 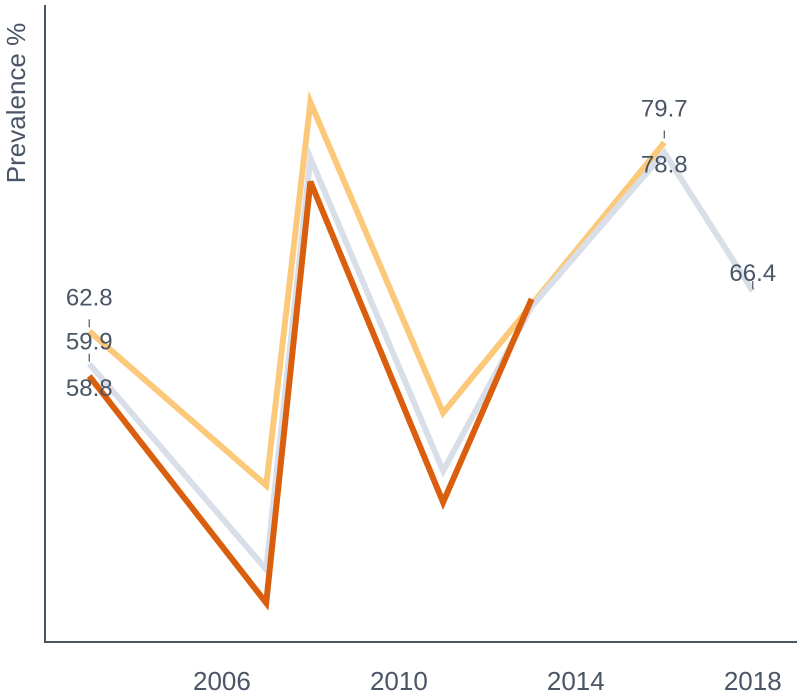 I want to click on x-tick-label: 2006, so click(x=222, y=681).